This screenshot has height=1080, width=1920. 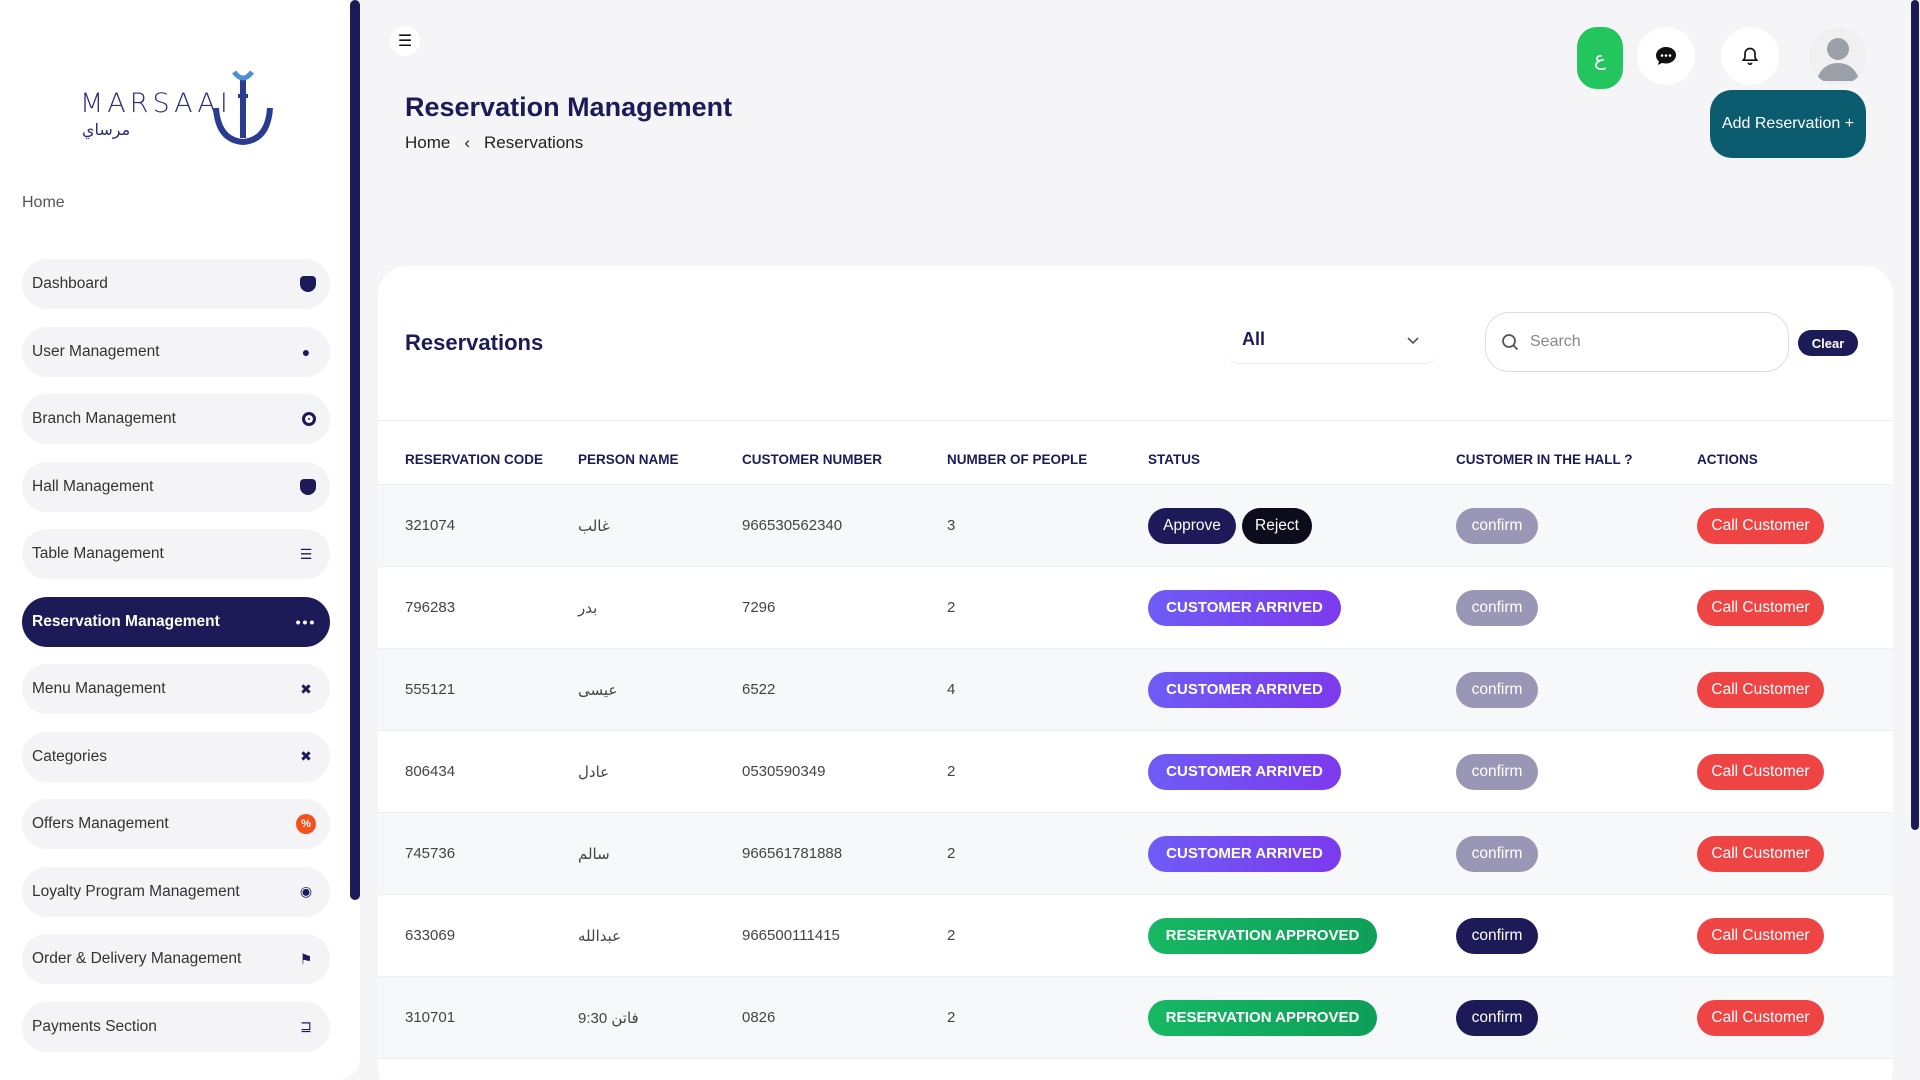 What do you see at coordinates (588, 608) in the screenshot?
I see `person-name: بدر` at bounding box center [588, 608].